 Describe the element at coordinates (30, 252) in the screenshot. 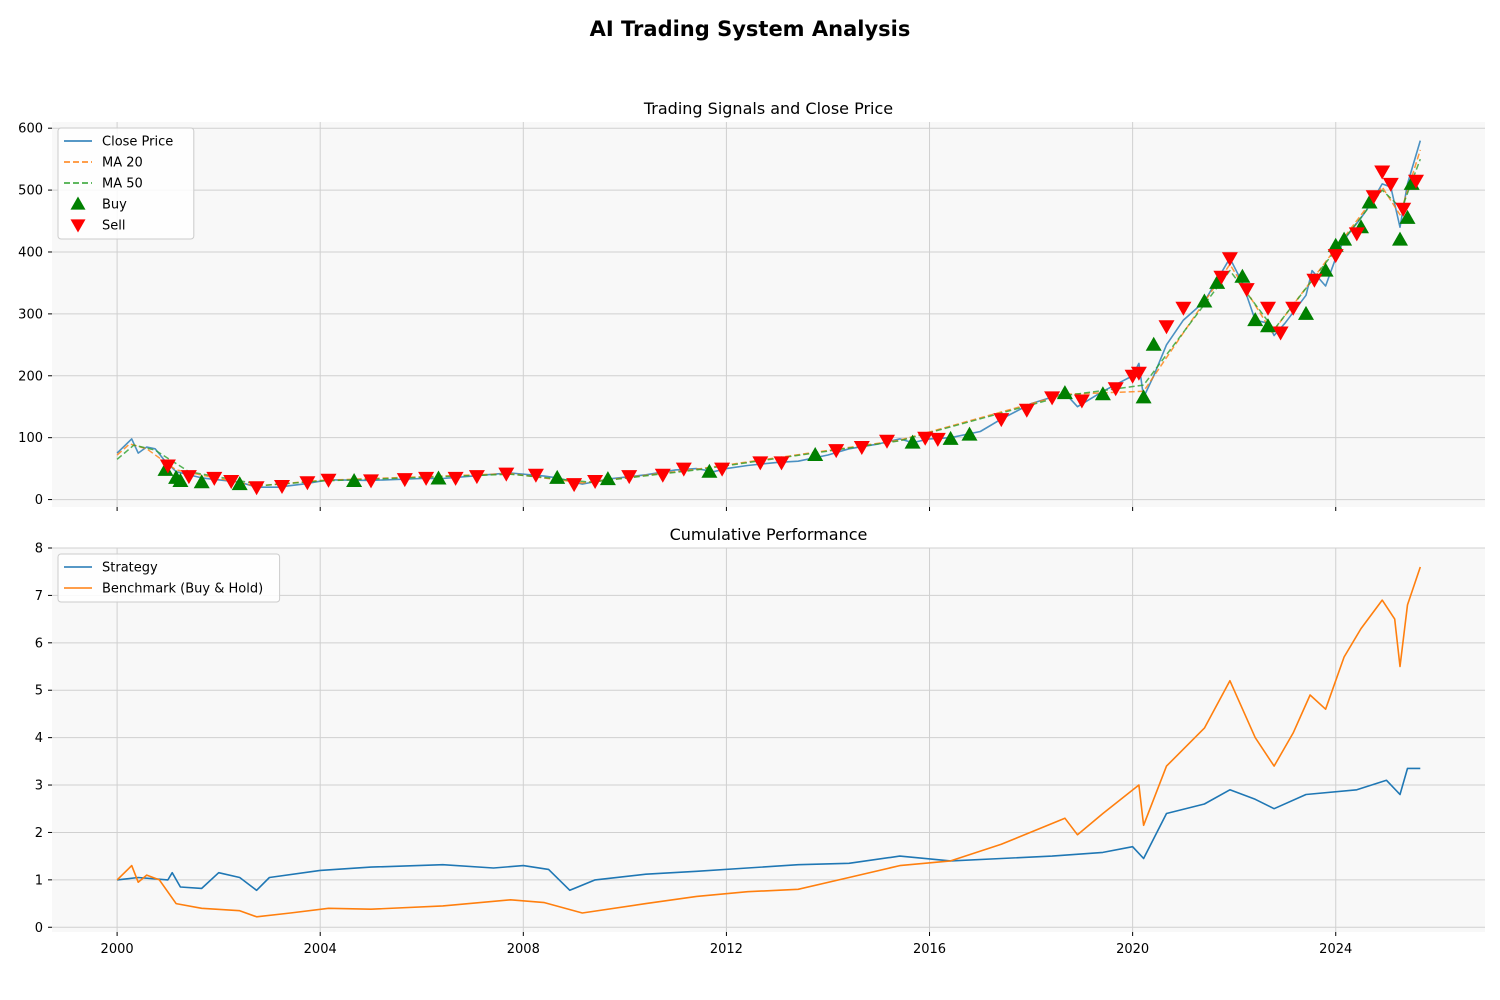

I see `y-tick-label: 400` at that location.